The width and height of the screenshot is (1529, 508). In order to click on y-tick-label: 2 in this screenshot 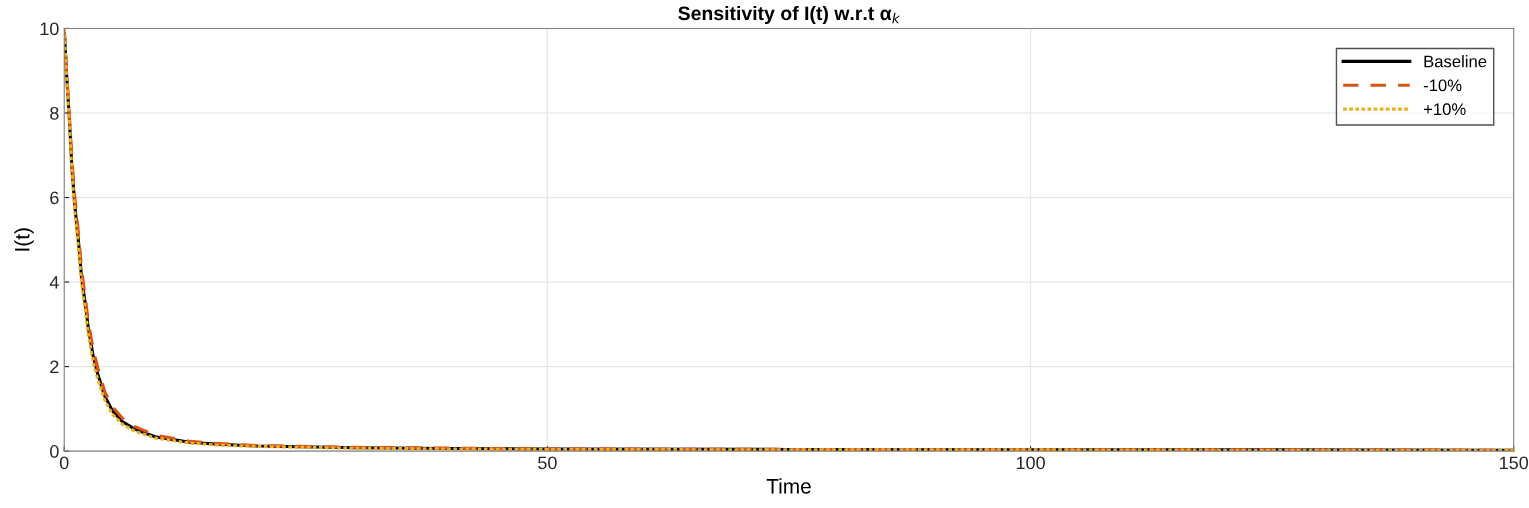, I will do `click(54, 367)`.